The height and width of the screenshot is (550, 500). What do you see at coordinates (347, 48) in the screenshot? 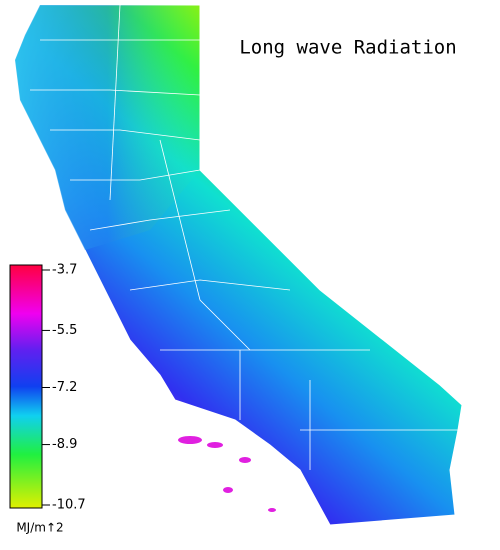
I see `map-title: Long wave Radiation` at bounding box center [347, 48].